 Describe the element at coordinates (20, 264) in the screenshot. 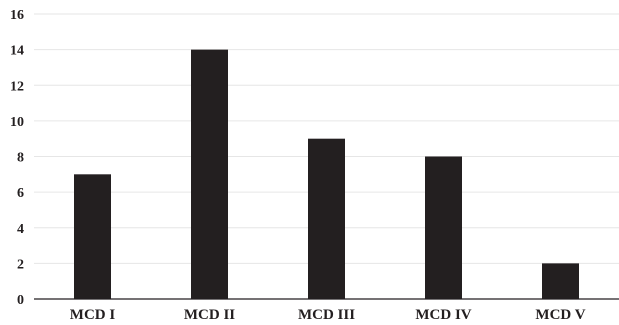

I see `y-tick-label: 2` at that location.